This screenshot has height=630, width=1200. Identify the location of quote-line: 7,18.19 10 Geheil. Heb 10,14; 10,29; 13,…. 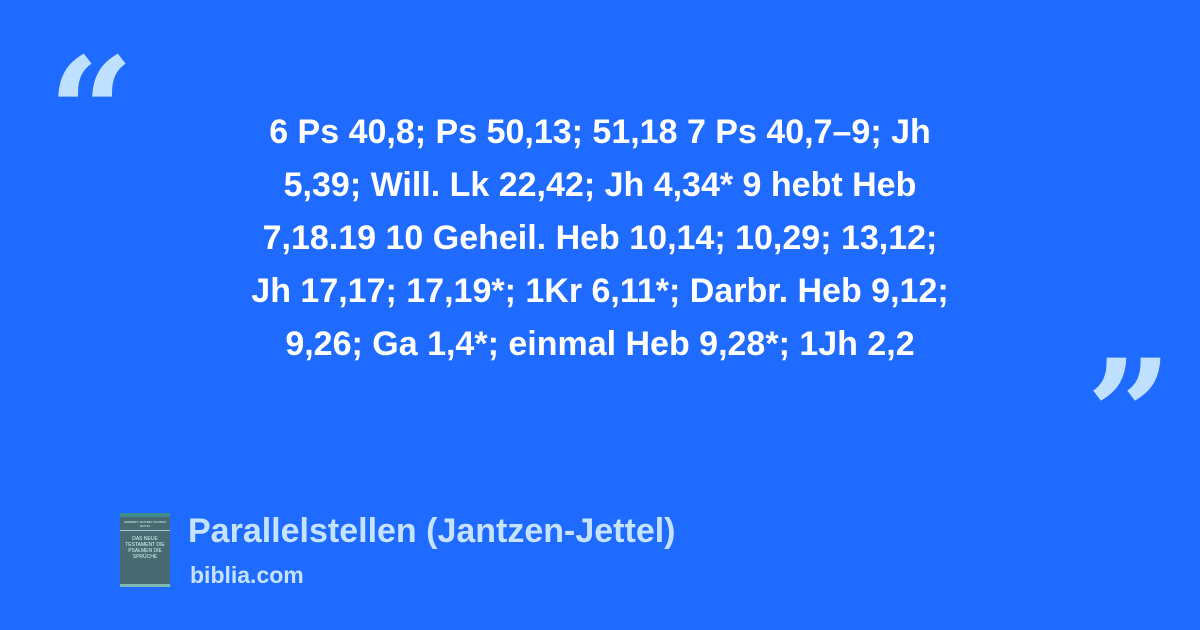
(600, 238).